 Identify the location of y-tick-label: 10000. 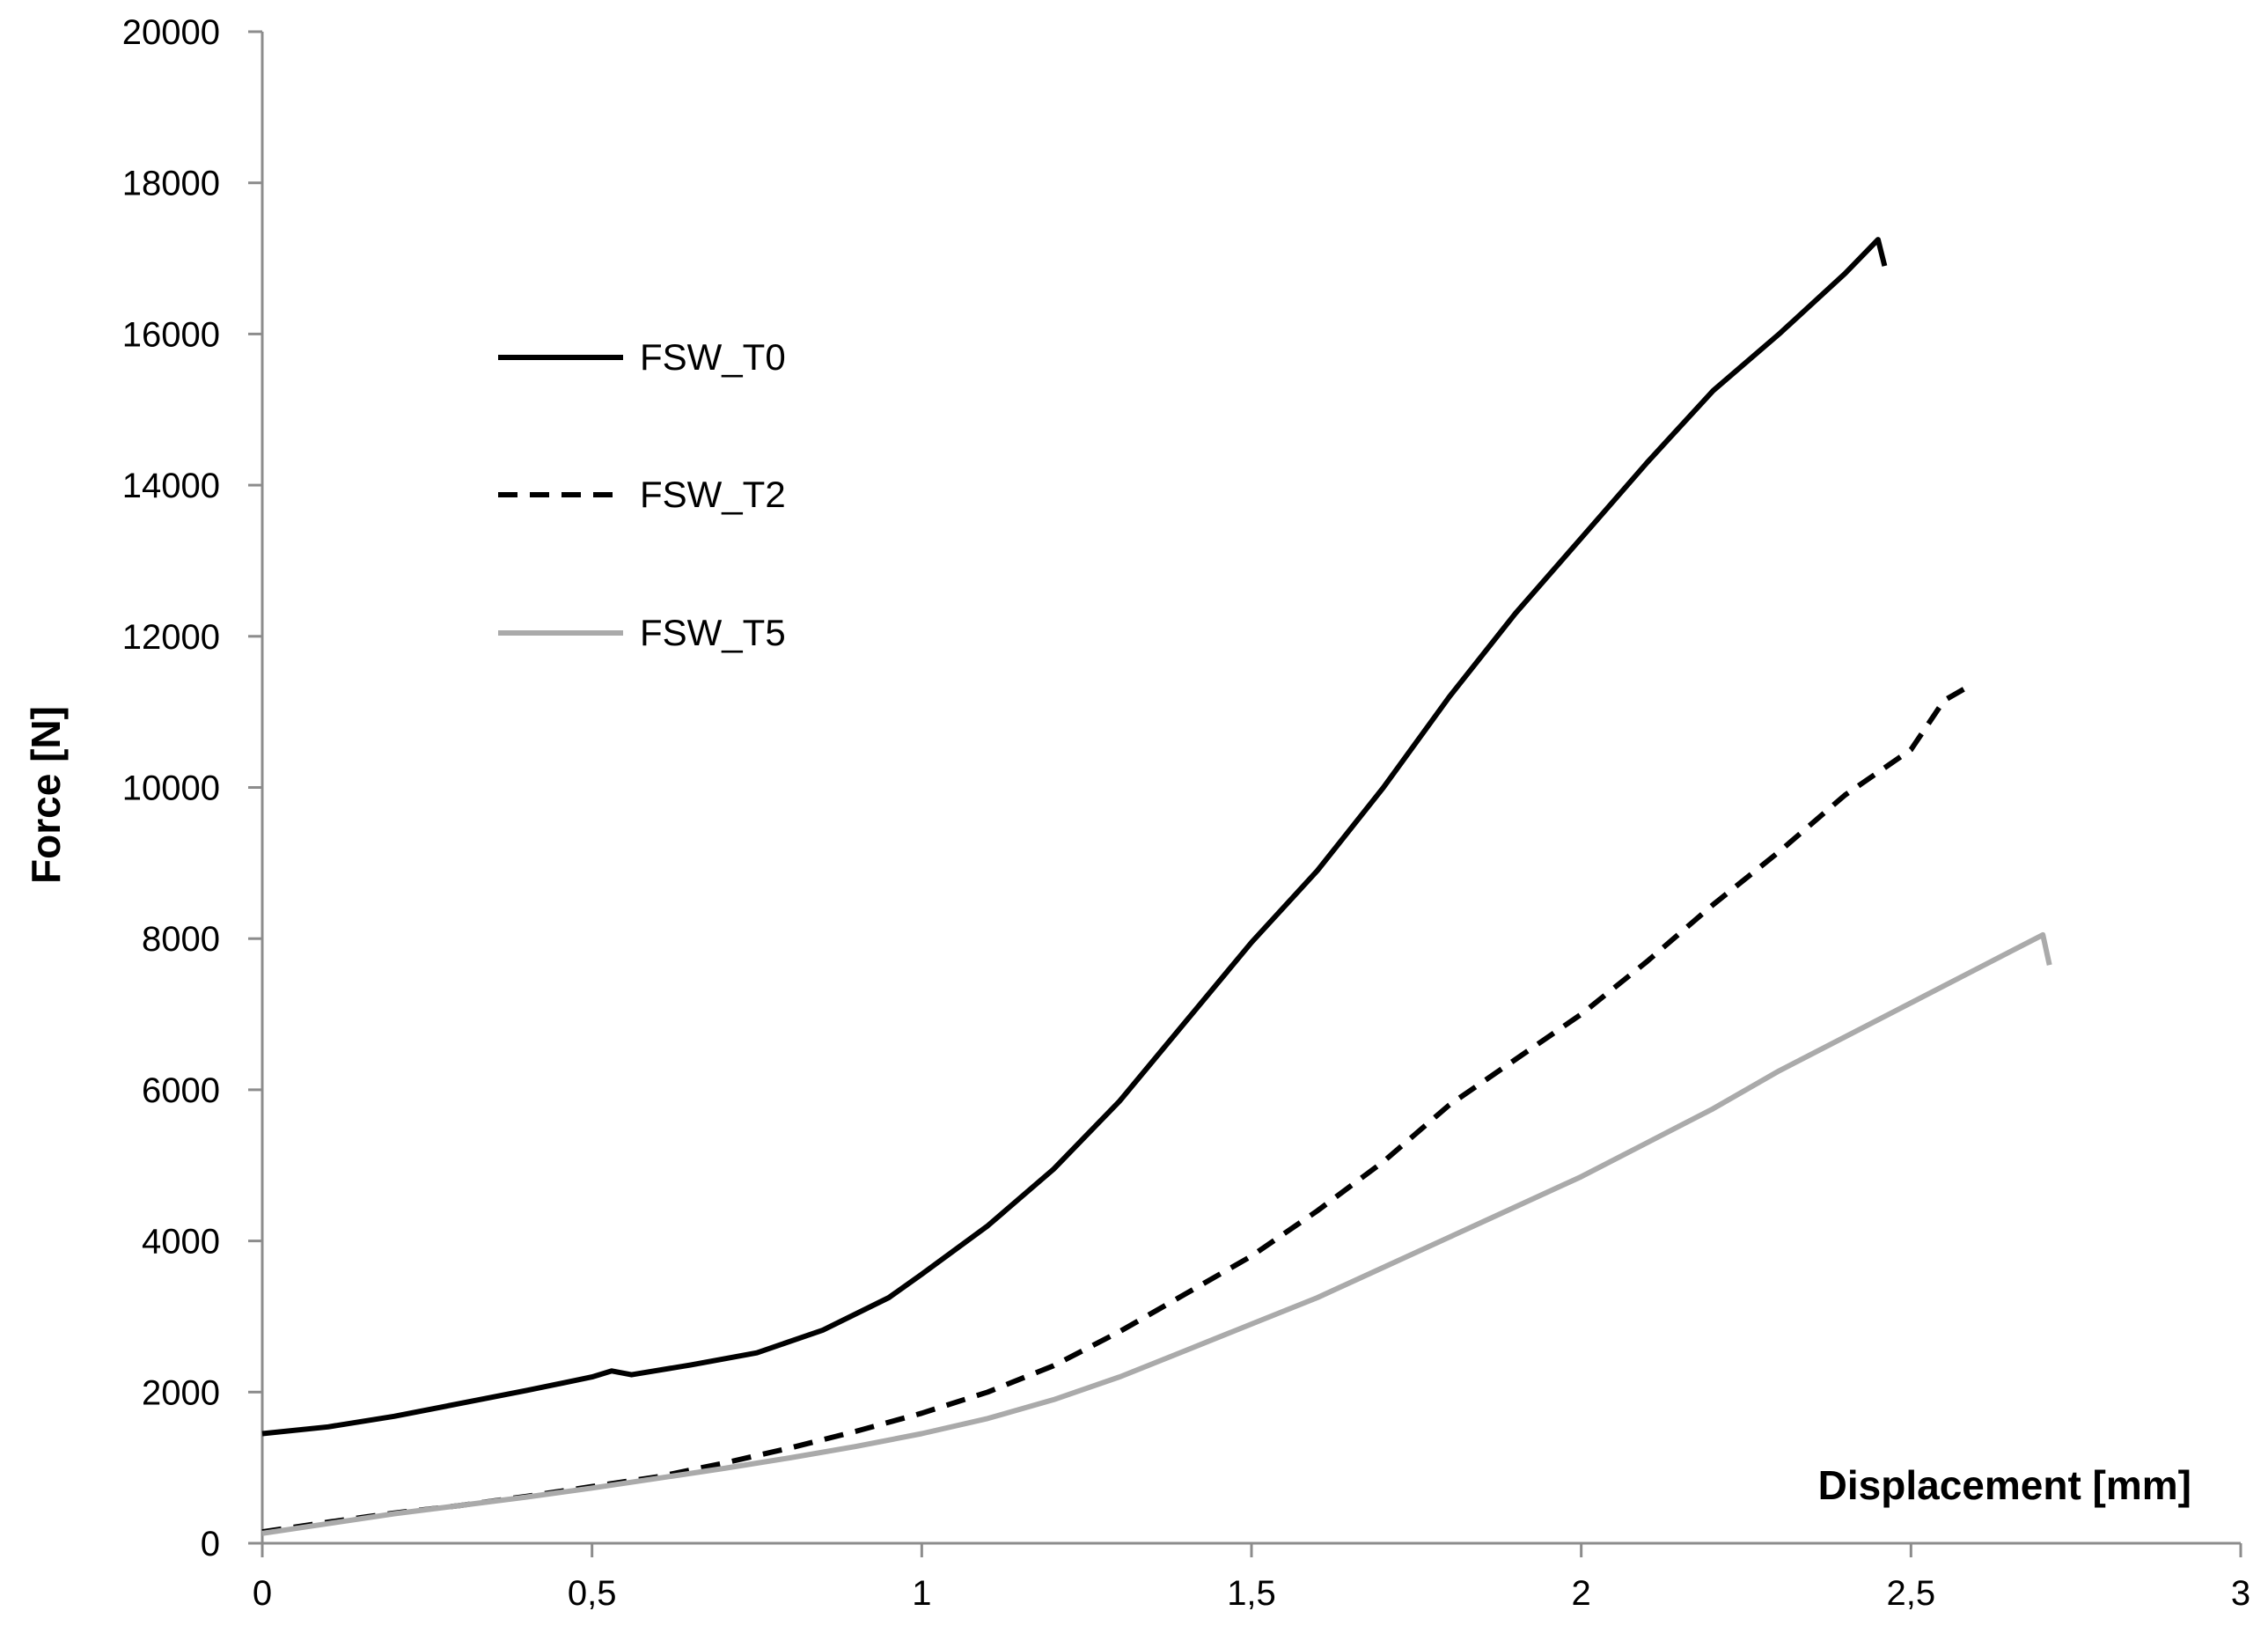
(171, 788).